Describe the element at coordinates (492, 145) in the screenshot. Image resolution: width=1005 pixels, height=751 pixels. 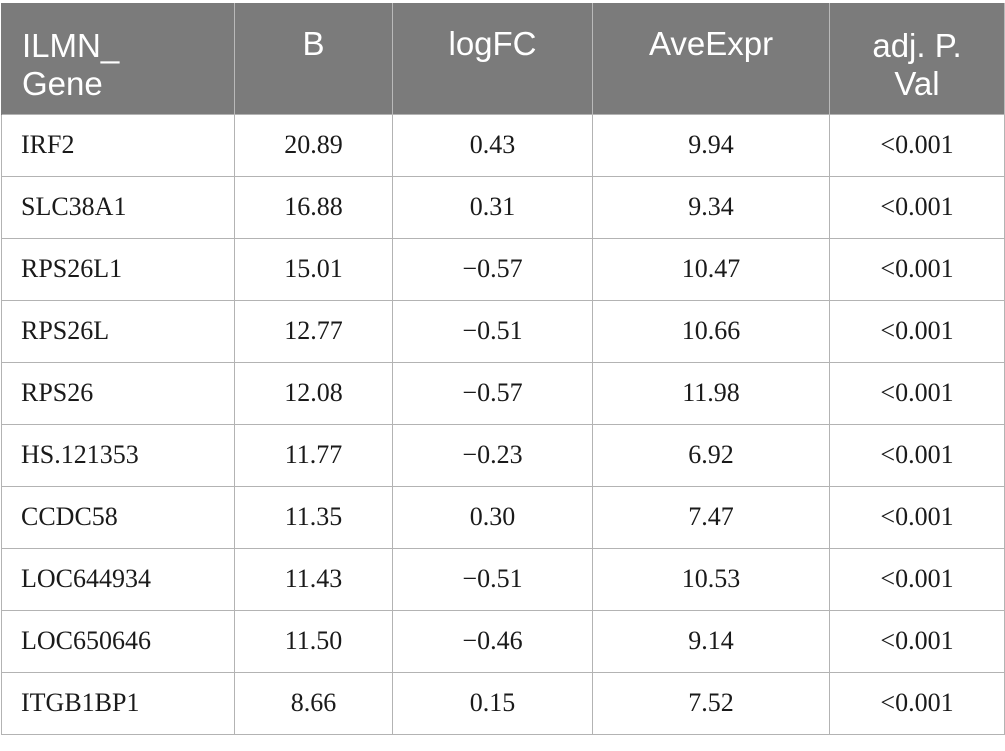
I see `cell-logfc: 0.43` at that location.